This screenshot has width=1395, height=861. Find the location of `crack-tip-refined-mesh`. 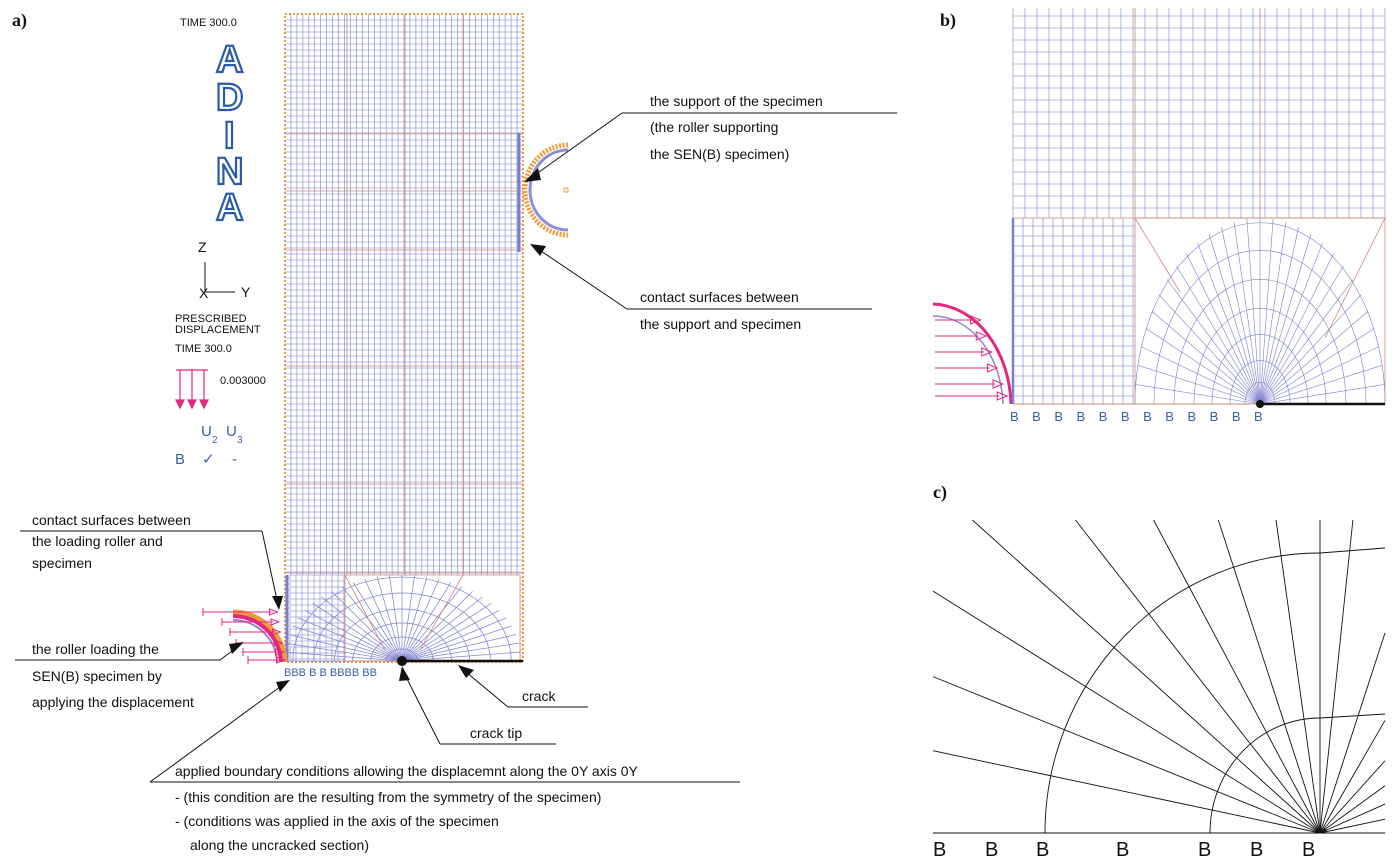

crack-tip-refined-mesh is located at coordinates (402, 618).